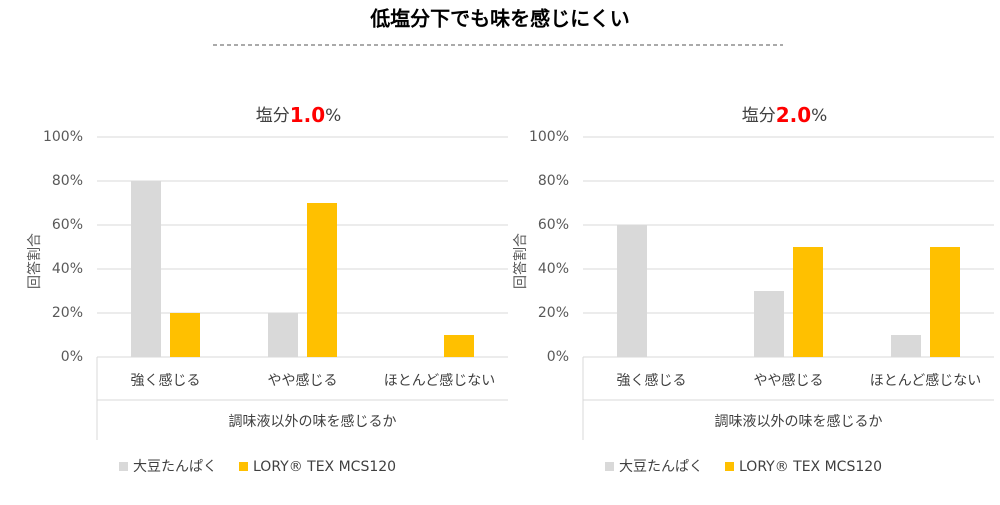 Image resolution: width=1000 pixels, height=505 pixels. What do you see at coordinates (793, 115) in the screenshot?
I see `chart-title-part: 2.0` at bounding box center [793, 115].